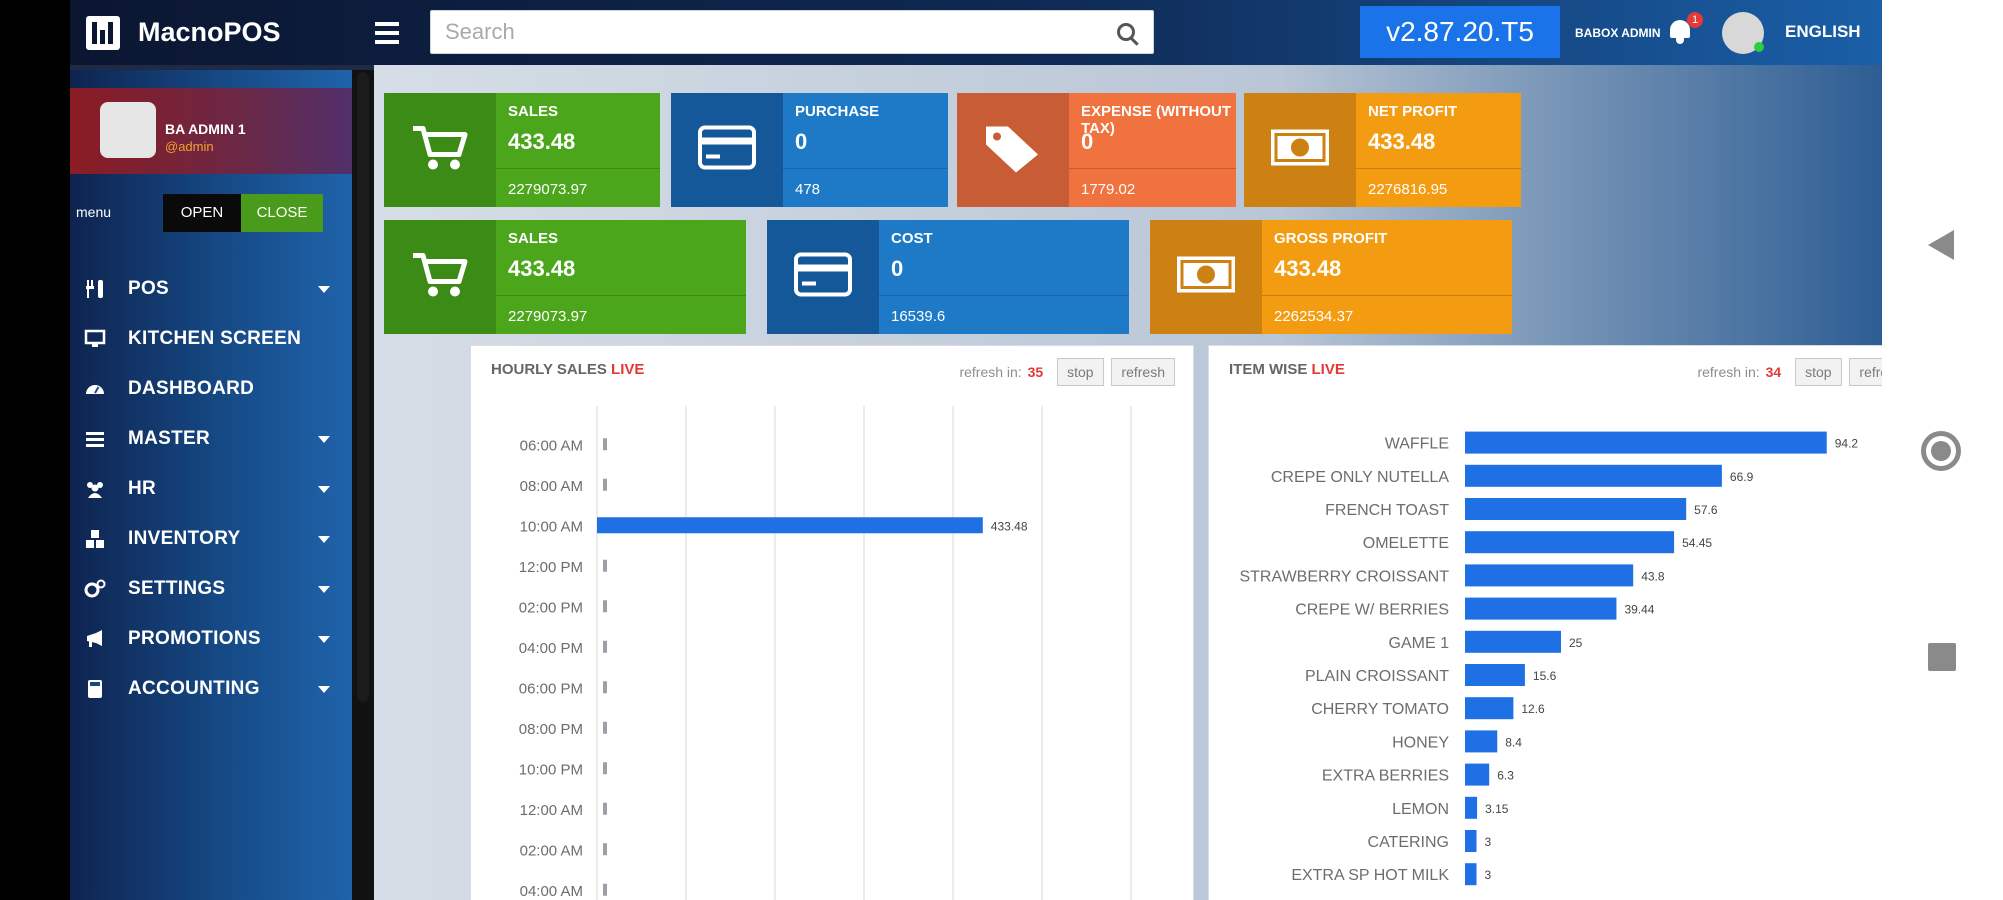 The image size is (2003, 900). What do you see at coordinates (551, 526) in the screenshot?
I see `hourly-category-label: 10:00 AM` at bounding box center [551, 526].